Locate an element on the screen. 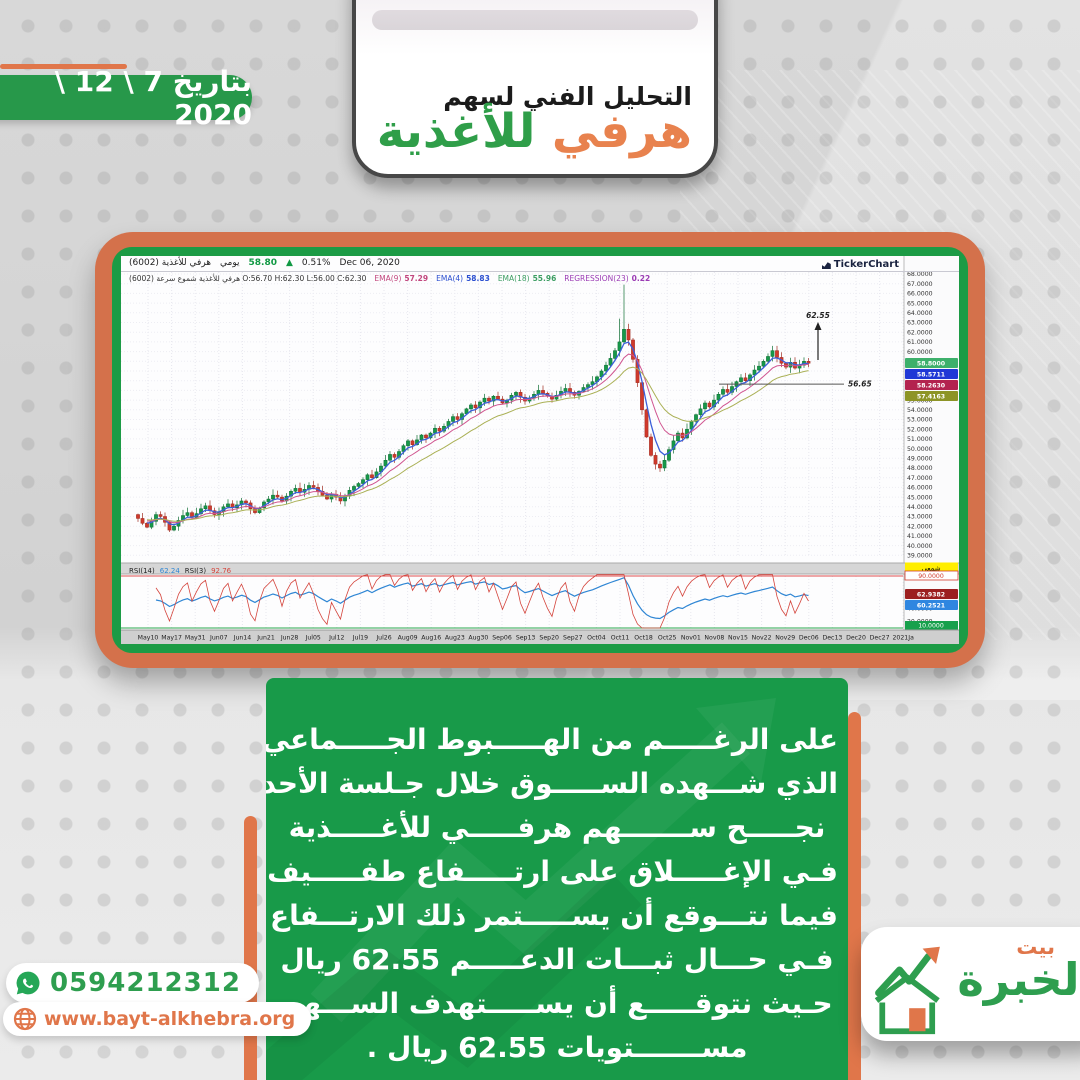 The image size is (1080, 1080). svg-text: 49.0000 is located at coordinates (920, 459).